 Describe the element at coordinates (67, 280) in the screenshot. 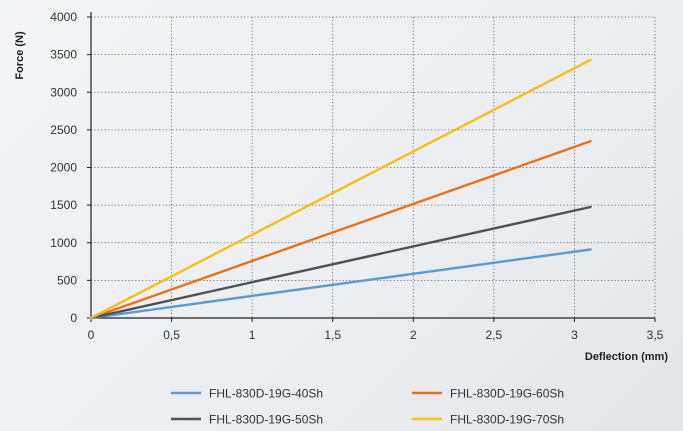

I see `y-tick-label-1: 500` at that location.